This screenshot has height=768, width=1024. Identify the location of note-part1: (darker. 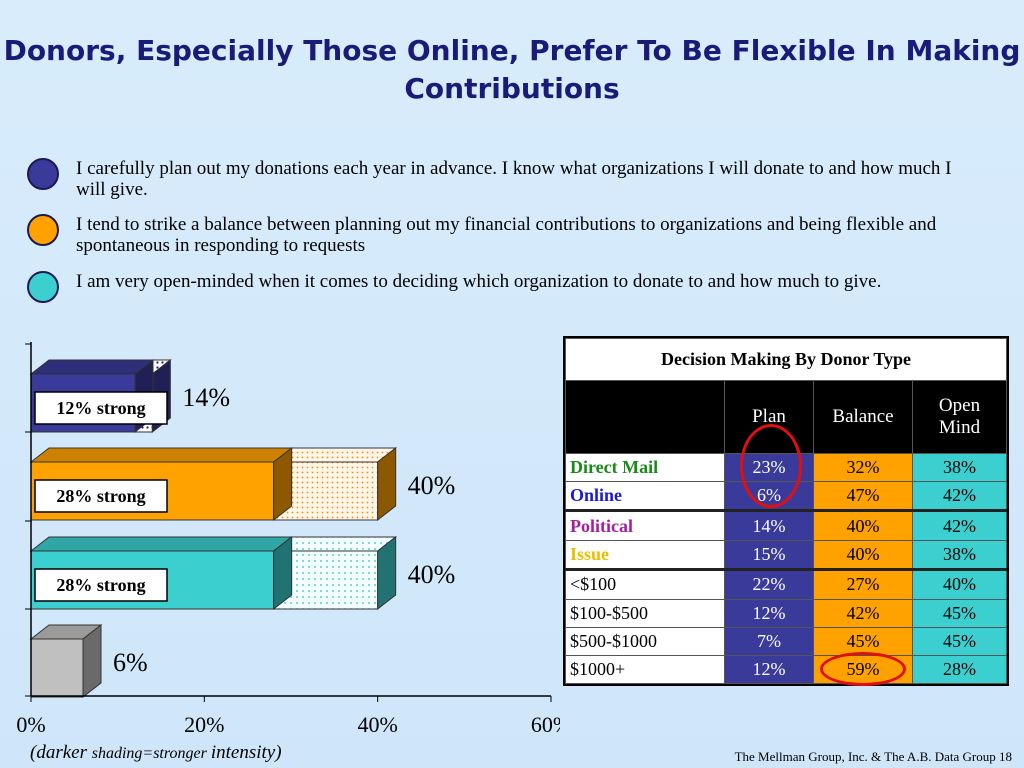
(61, 752).